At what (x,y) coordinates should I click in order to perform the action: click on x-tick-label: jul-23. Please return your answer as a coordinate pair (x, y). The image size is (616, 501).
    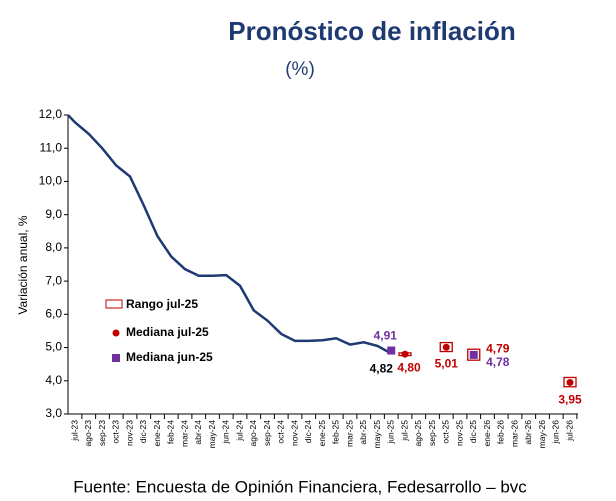
    Looking at the image, I should click on (74, 431).